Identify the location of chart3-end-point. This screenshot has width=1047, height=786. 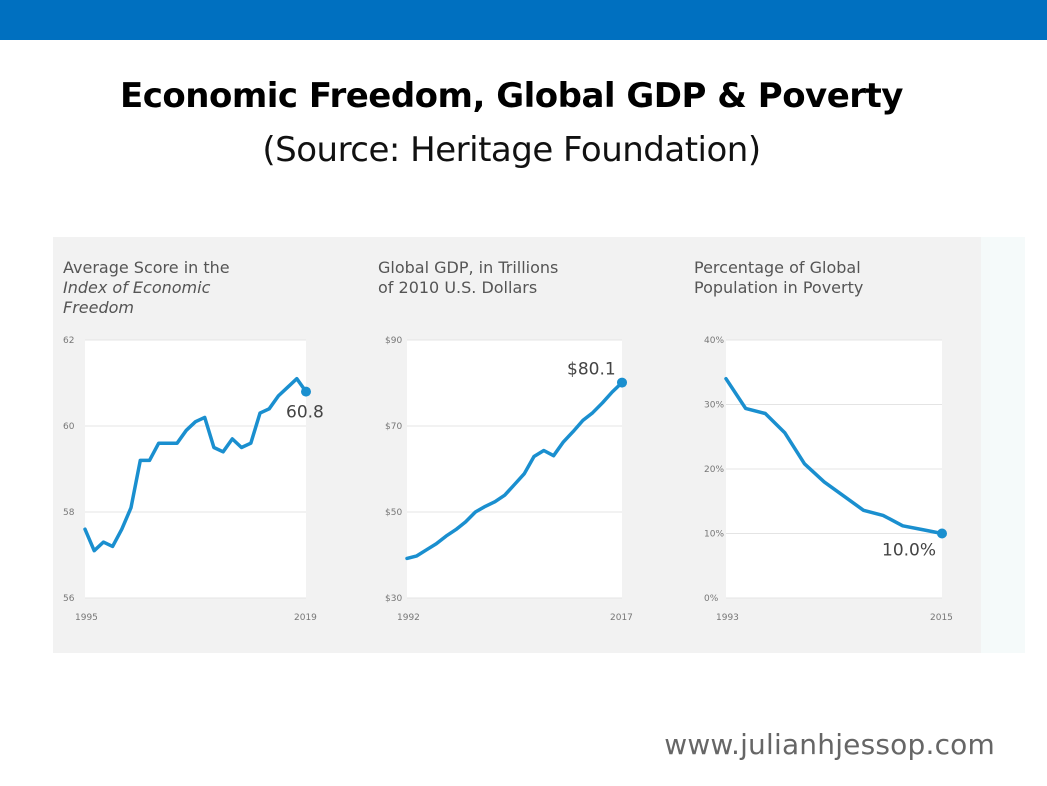
(942, 533).